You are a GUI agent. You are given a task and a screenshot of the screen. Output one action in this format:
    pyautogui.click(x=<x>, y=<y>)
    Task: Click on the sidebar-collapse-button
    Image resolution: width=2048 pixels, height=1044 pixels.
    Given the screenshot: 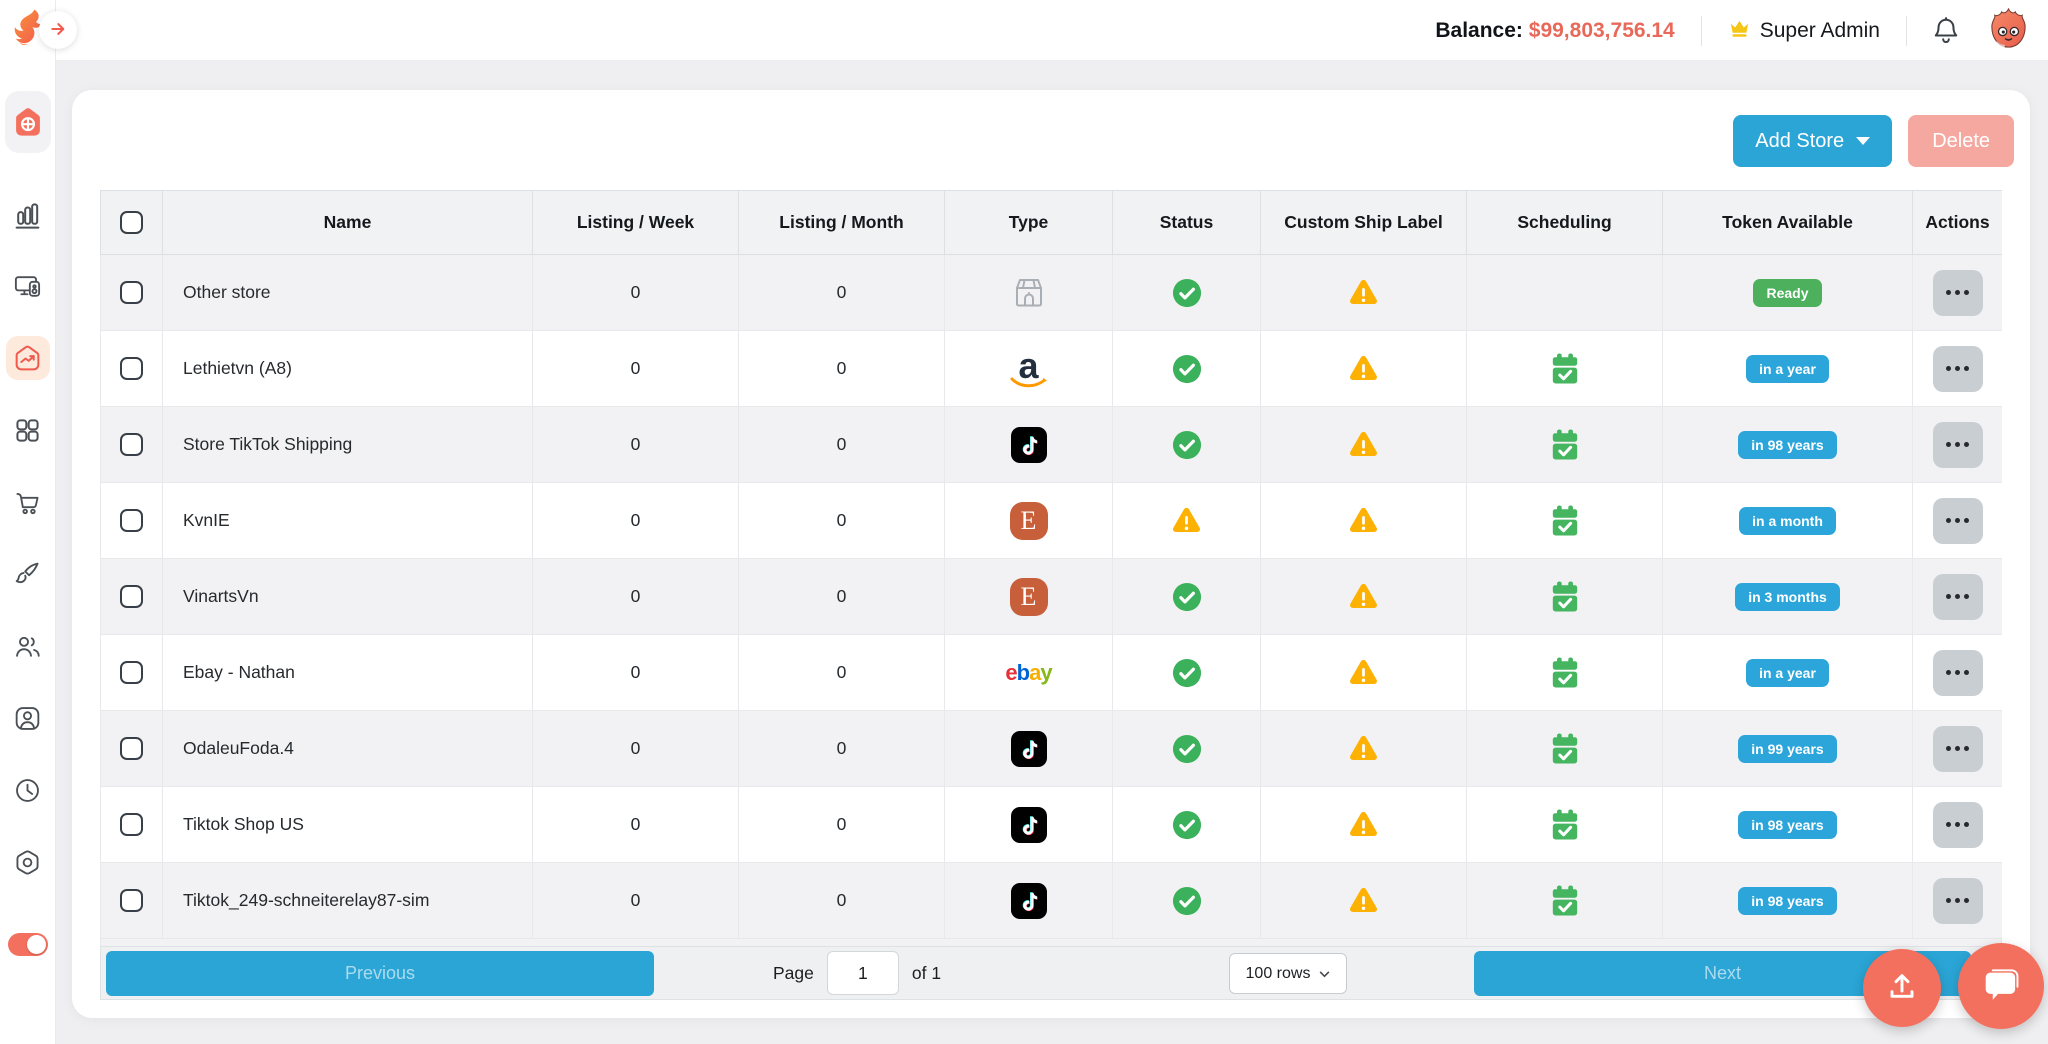 What is the action you would take?
    pyautogui.click(x=58, y=30)
    